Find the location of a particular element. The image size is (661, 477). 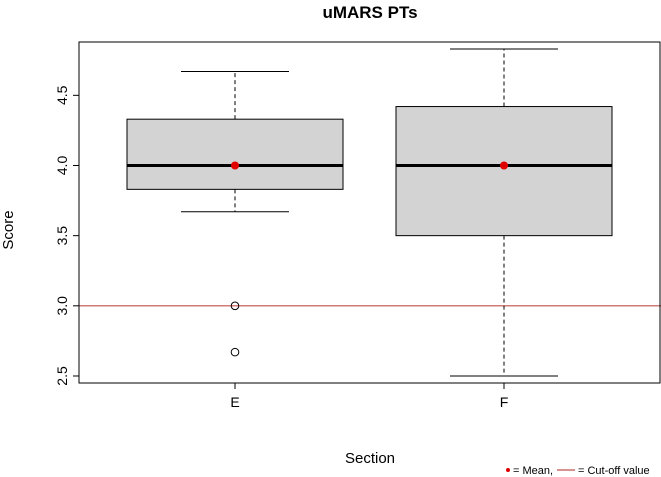

box-f-iqr is located at coordinates (504, 171).